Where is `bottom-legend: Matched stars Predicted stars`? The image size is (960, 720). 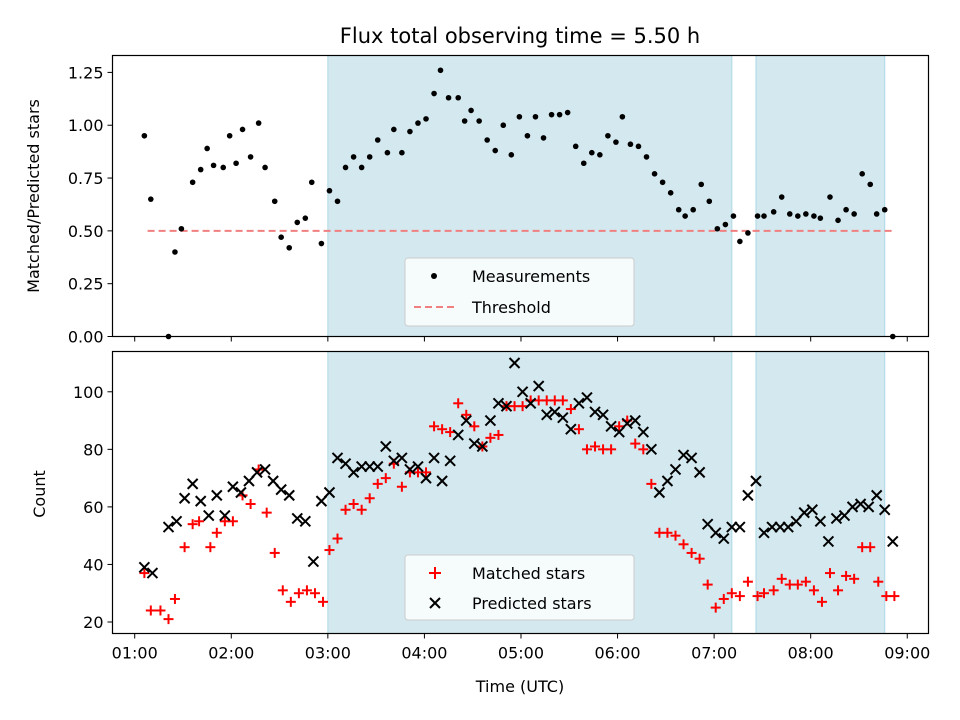 bottom-legend: Matched stars Predicted stars is located at coordinates (519, 587).